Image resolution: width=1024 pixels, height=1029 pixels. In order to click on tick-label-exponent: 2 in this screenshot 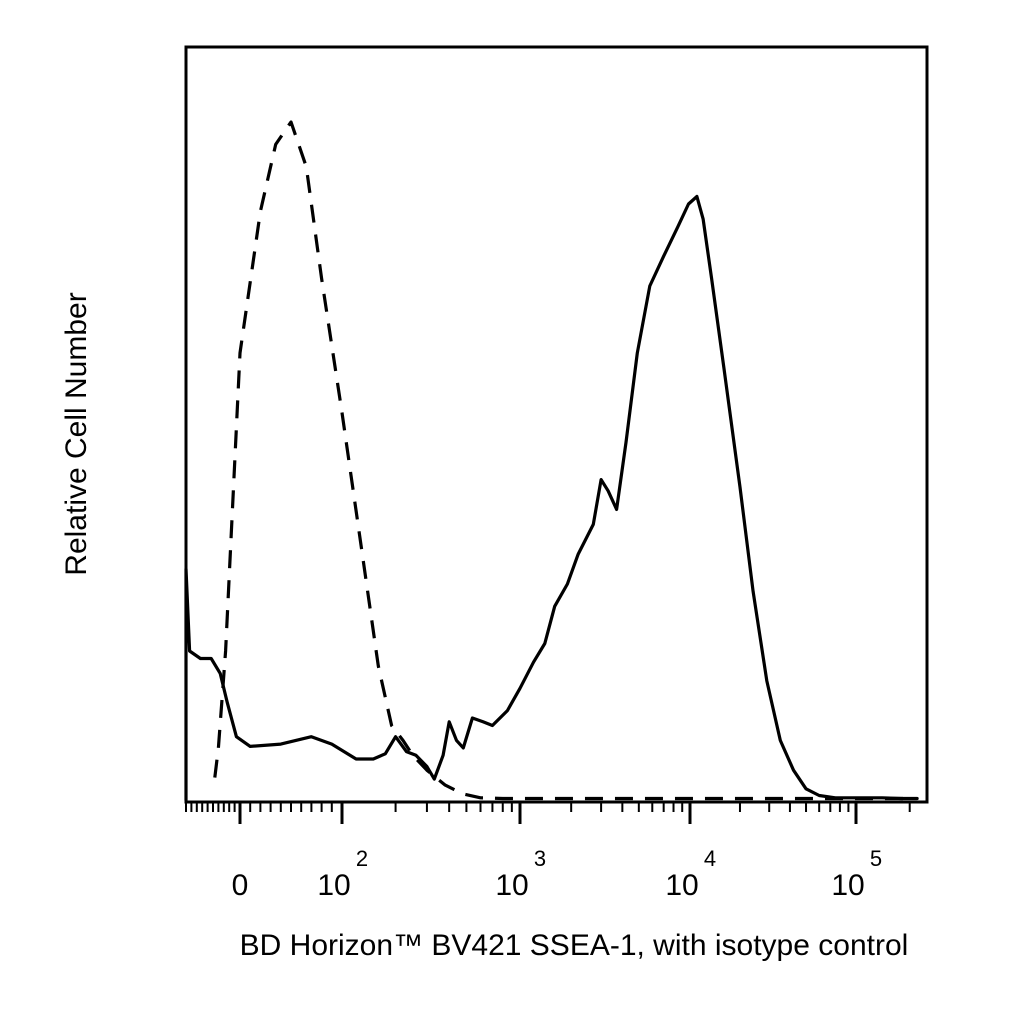, I will do `click(362, 858)`.